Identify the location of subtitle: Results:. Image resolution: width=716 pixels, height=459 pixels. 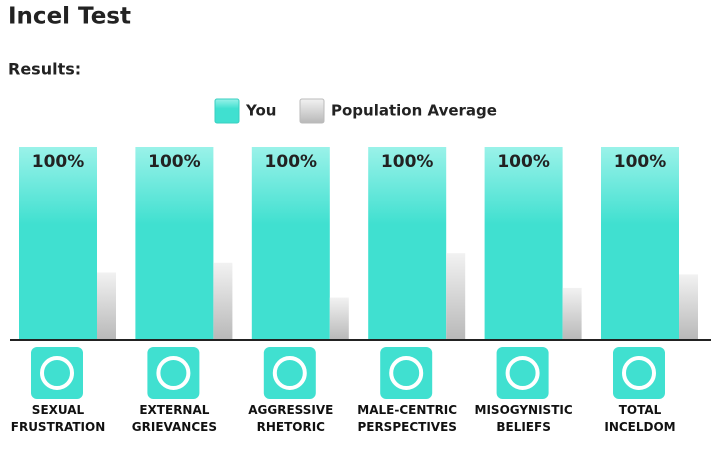
(44, 69).